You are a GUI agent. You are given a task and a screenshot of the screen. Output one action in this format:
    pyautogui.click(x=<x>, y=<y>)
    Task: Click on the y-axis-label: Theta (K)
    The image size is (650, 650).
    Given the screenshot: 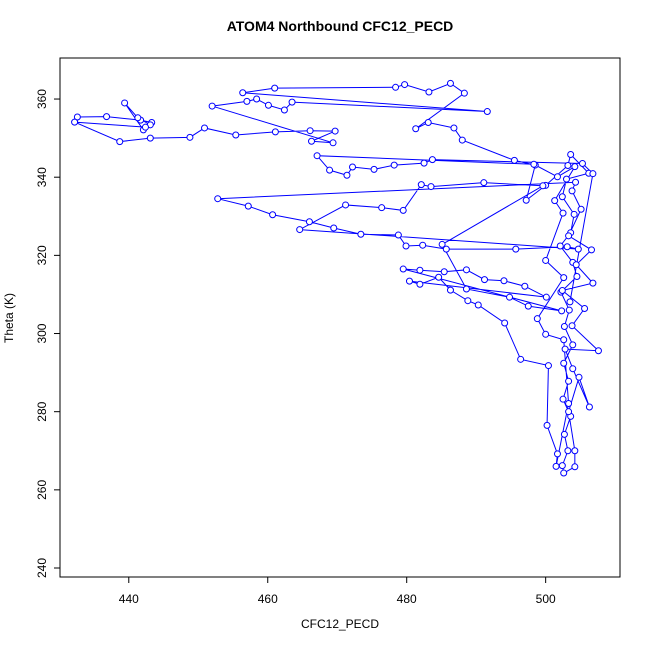 What is the action you would take?
    pyautogui.click(x=9, y=318)
    